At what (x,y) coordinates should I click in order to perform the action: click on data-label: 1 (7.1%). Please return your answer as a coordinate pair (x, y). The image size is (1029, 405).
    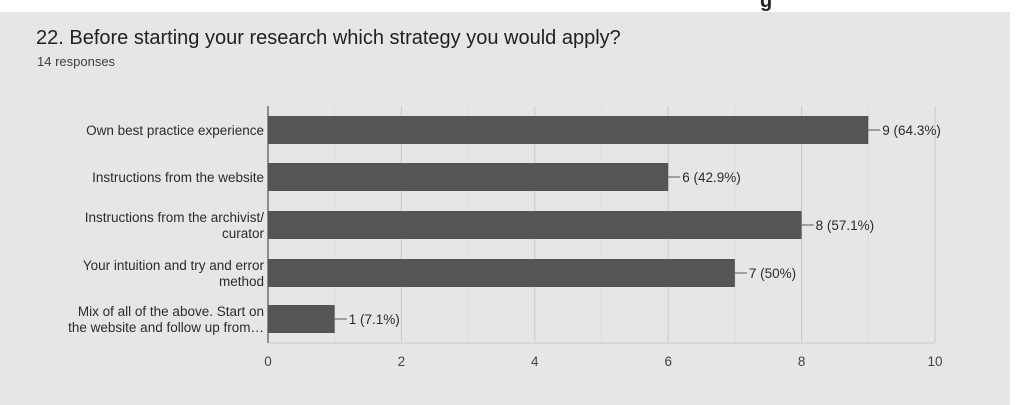
    Looking at the image, I should click on (374, 319).